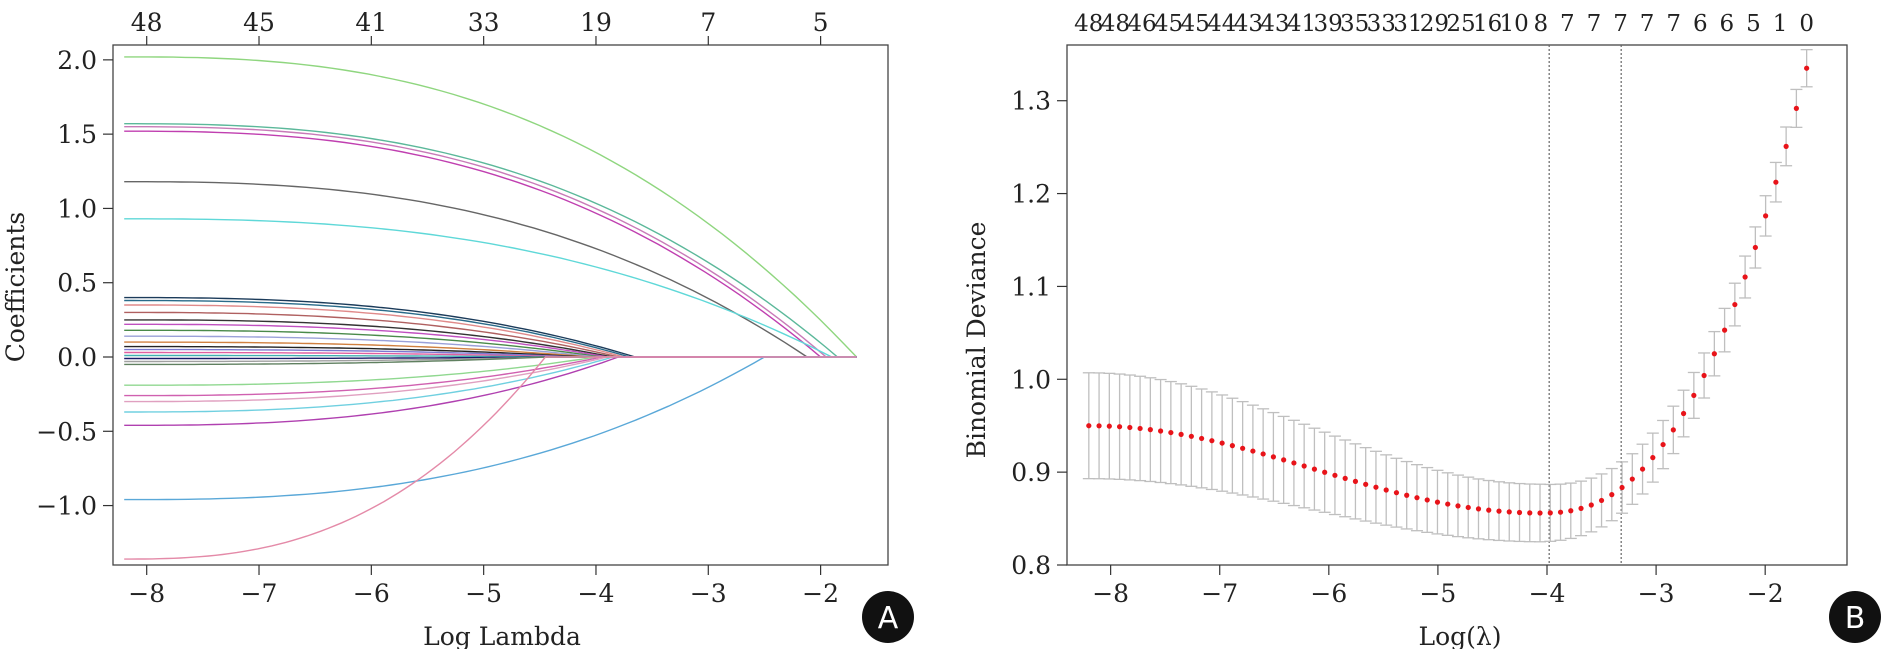  Describe the element at coordinates (1031, 101) in the screenshot. I see `panel-b-y-tick-label: 1.3` at that location.